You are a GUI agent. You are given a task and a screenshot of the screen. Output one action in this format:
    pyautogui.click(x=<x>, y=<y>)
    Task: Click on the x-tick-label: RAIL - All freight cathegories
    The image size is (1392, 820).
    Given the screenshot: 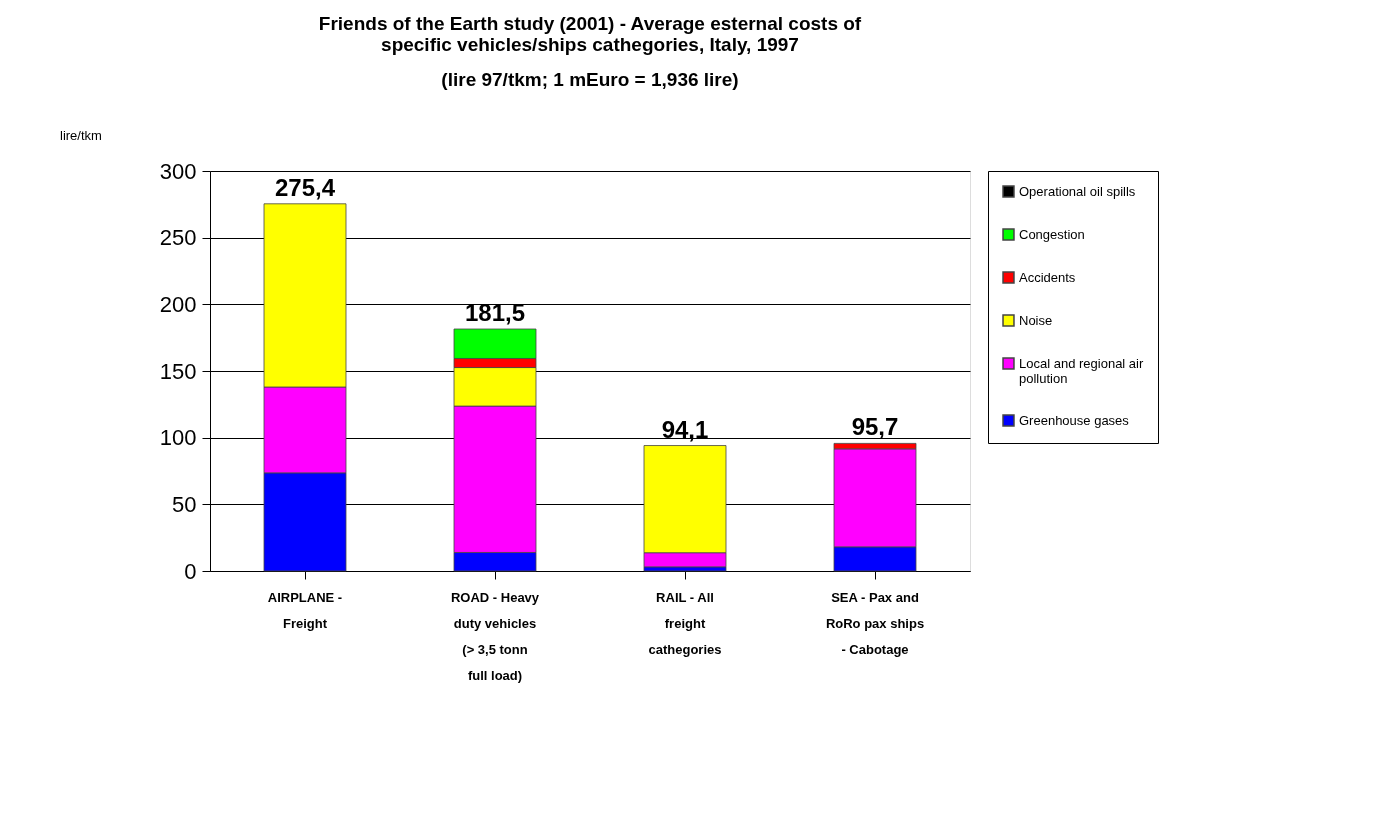 What is the action you would take?
    pyautogui.click(x=685, y=623)
    